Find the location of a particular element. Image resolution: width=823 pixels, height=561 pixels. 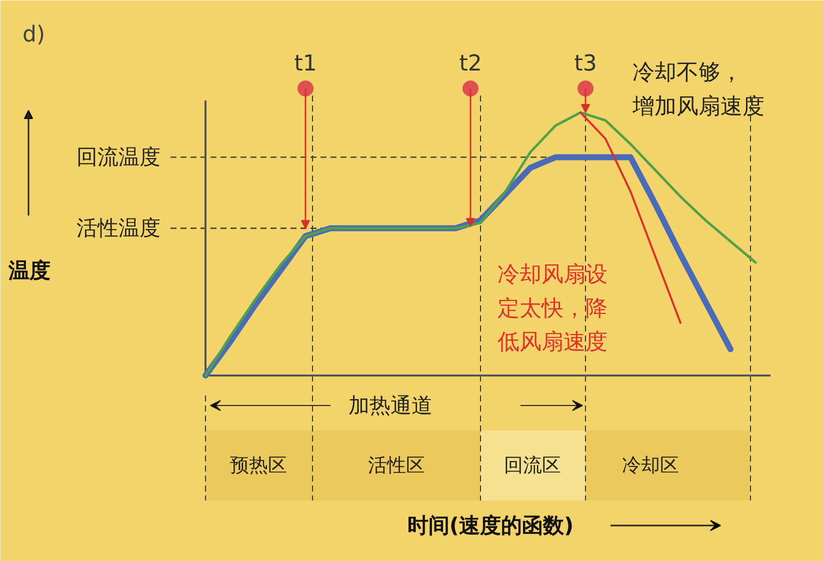

text: 预热区 is located at coordinates (258, 465).